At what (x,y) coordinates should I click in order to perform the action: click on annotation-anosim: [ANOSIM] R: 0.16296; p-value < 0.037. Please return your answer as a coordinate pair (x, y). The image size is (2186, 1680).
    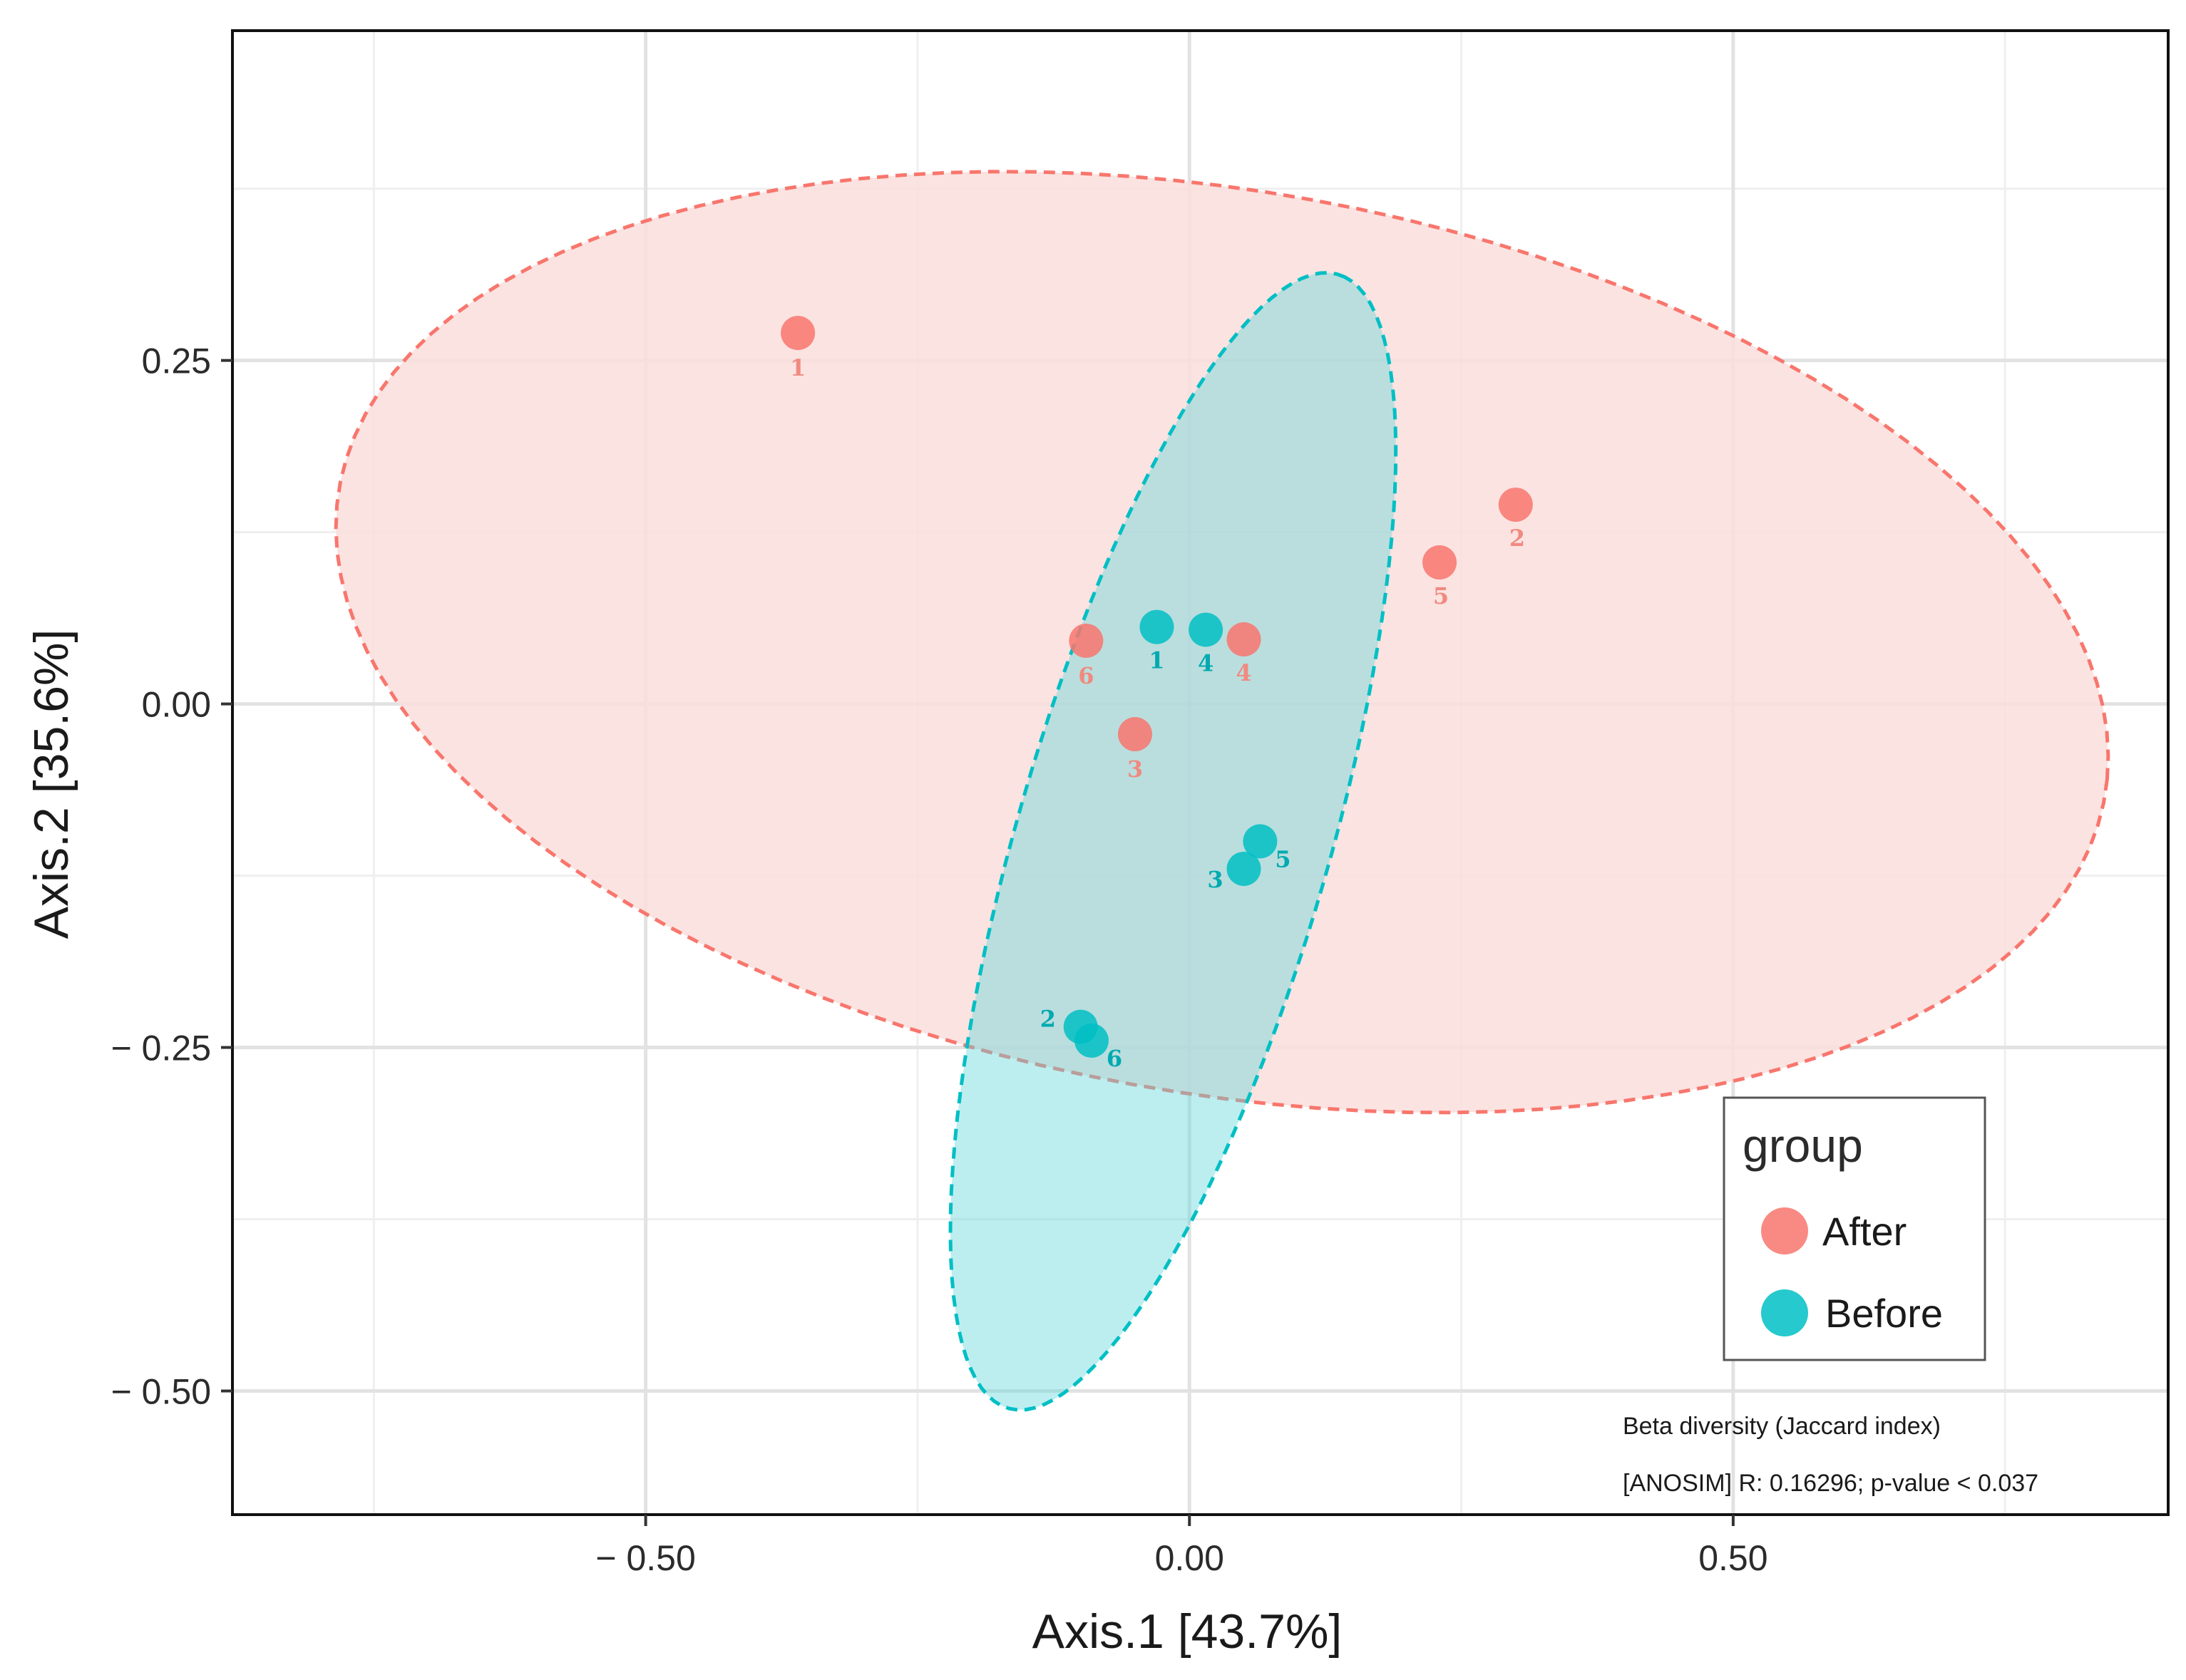
    Looking at the image, I should click on (1830, 1483).